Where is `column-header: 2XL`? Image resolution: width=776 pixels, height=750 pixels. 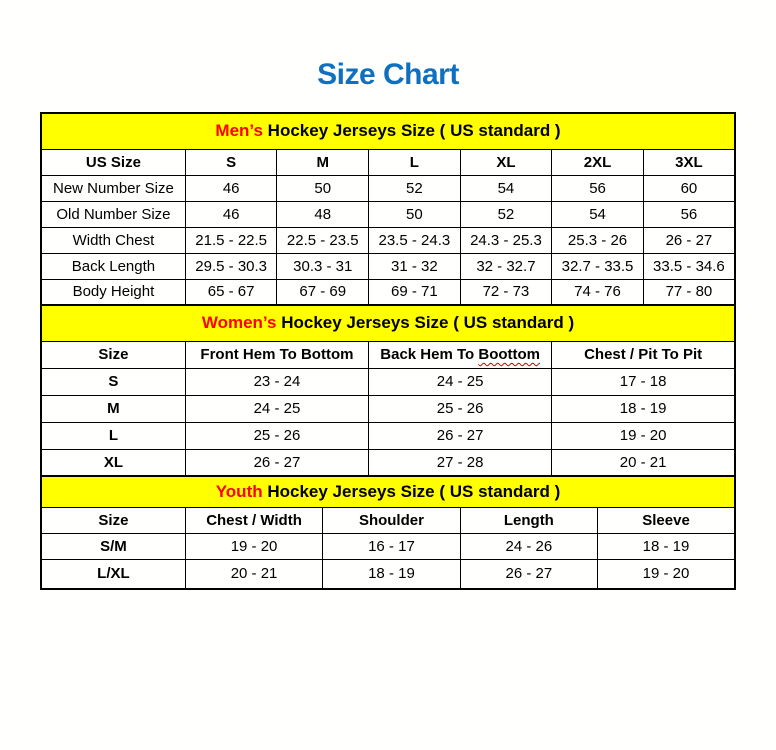
column-header: 2XL is located at coordinates (597, 162).